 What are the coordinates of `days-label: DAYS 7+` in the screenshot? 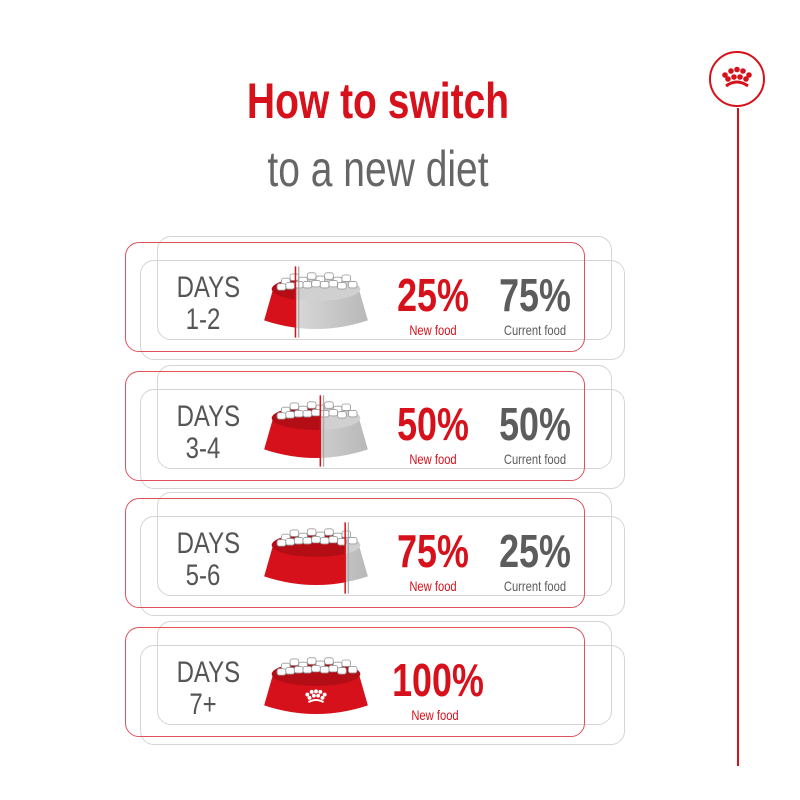 It's located at (208, 688).